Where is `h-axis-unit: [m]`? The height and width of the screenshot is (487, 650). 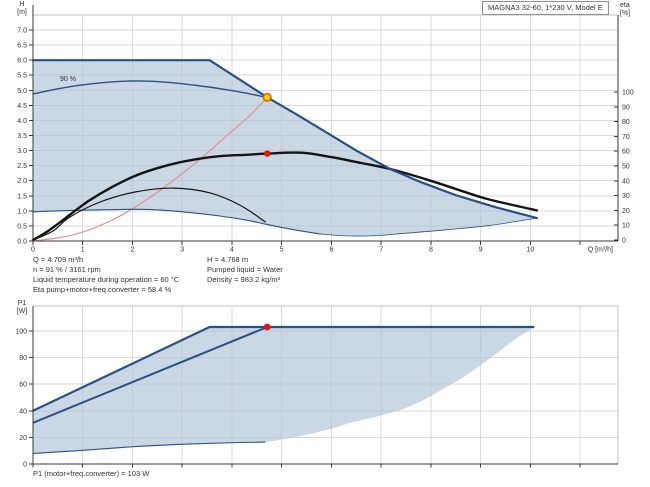 h-axis-unit: [m] is located at coordinates (22, 12).